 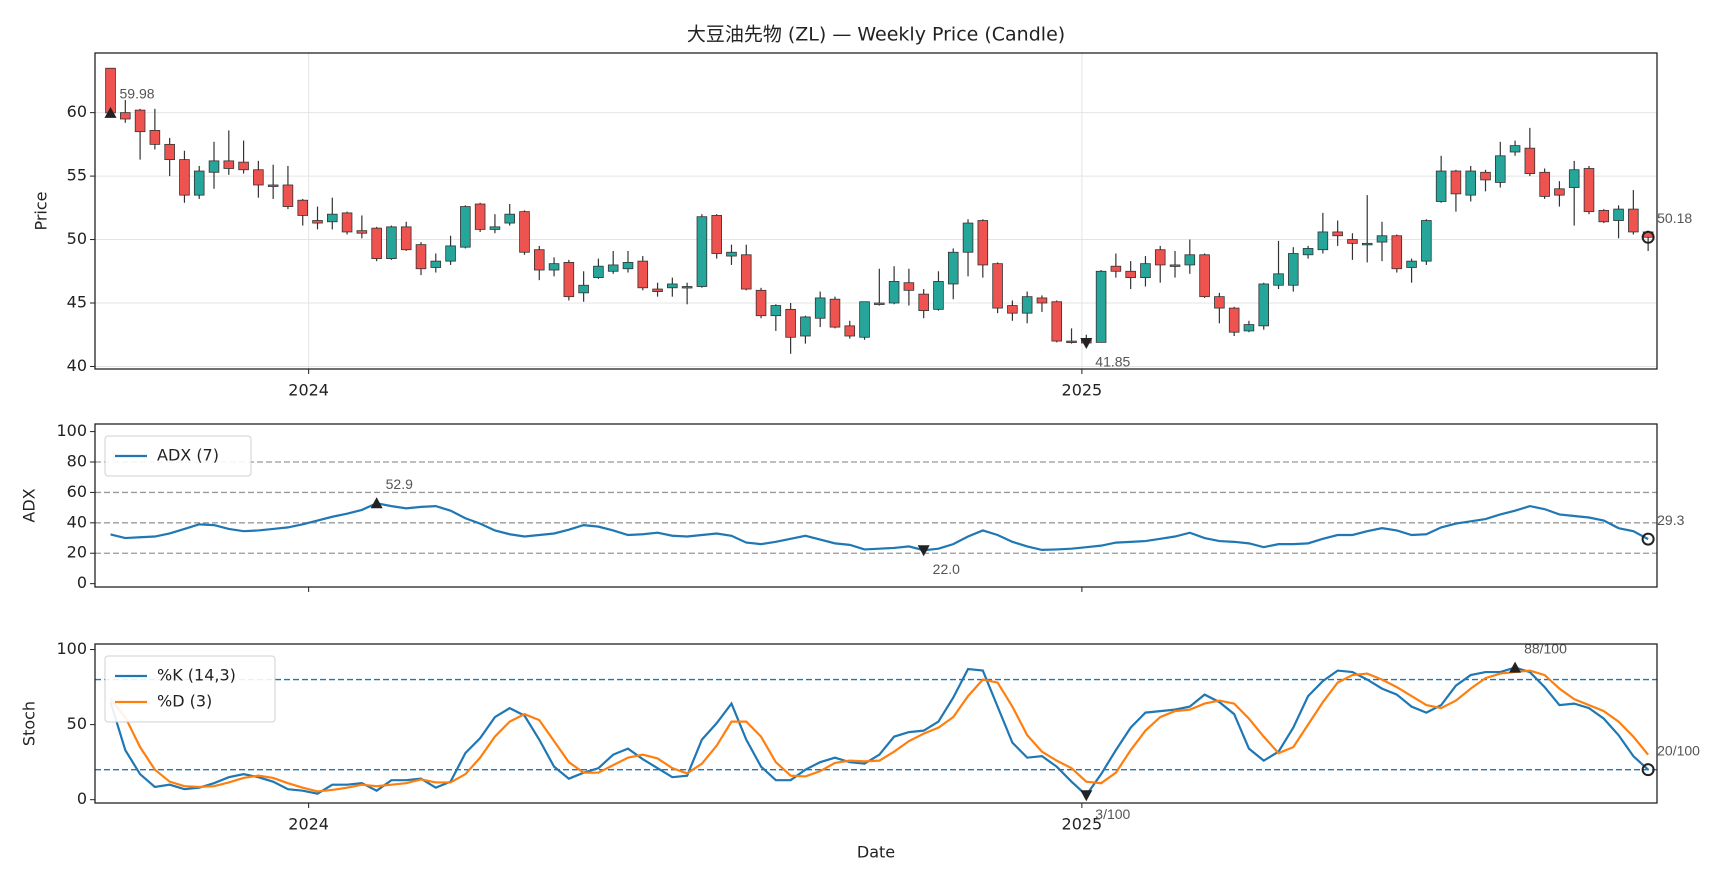 I want to click on annotation: 52.9, so click(x=399, y=484).